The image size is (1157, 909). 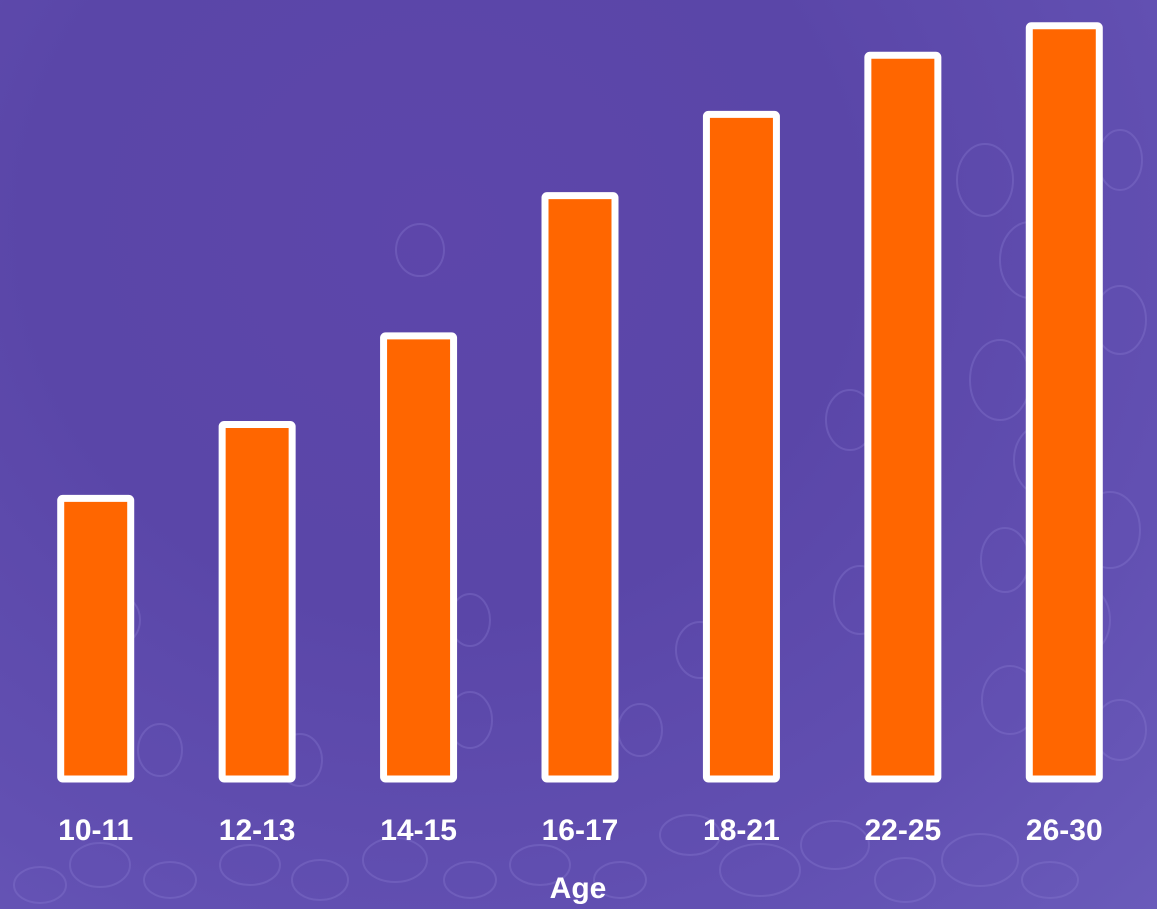 I want to click on x-tick-label: 18-21, so click(x=741, y=830).